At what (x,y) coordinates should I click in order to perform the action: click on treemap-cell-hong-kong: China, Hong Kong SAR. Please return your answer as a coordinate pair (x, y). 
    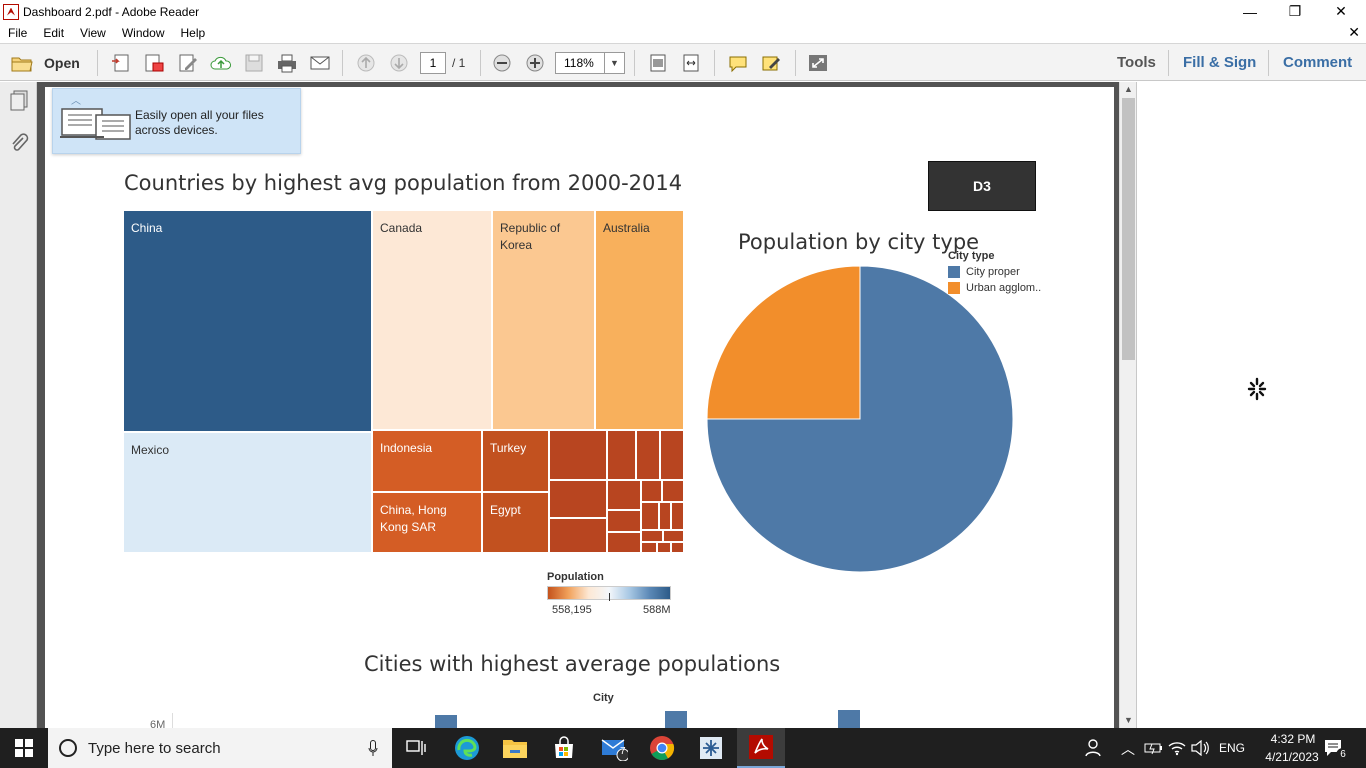
    Looking at the image, I should click on (427, 522).